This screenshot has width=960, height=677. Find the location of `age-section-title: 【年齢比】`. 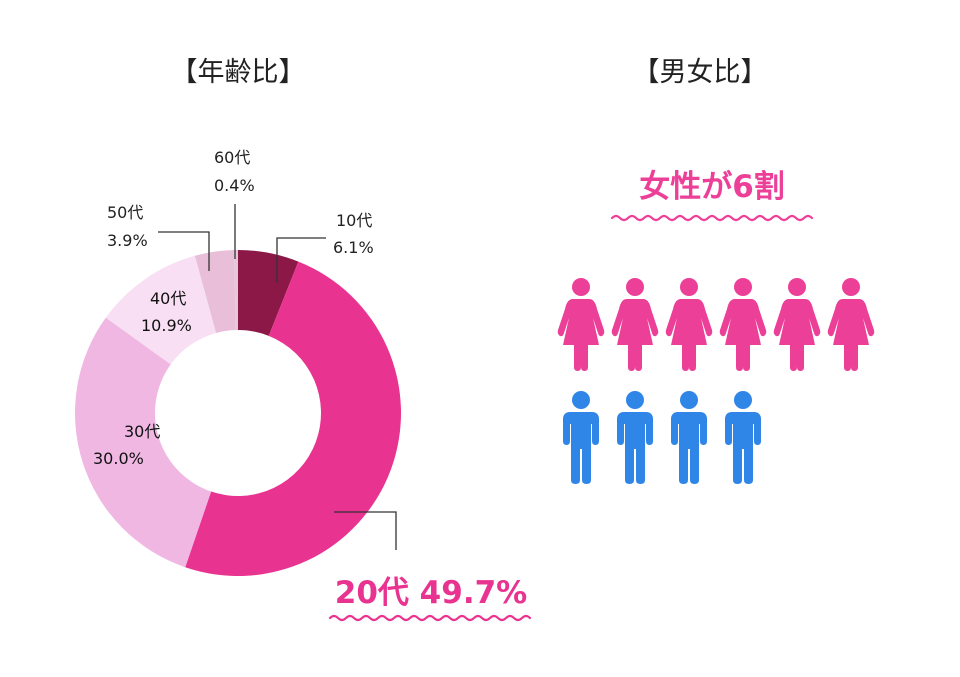

age-section-title: 【年齢比】 is located at coordinates (238, 72).